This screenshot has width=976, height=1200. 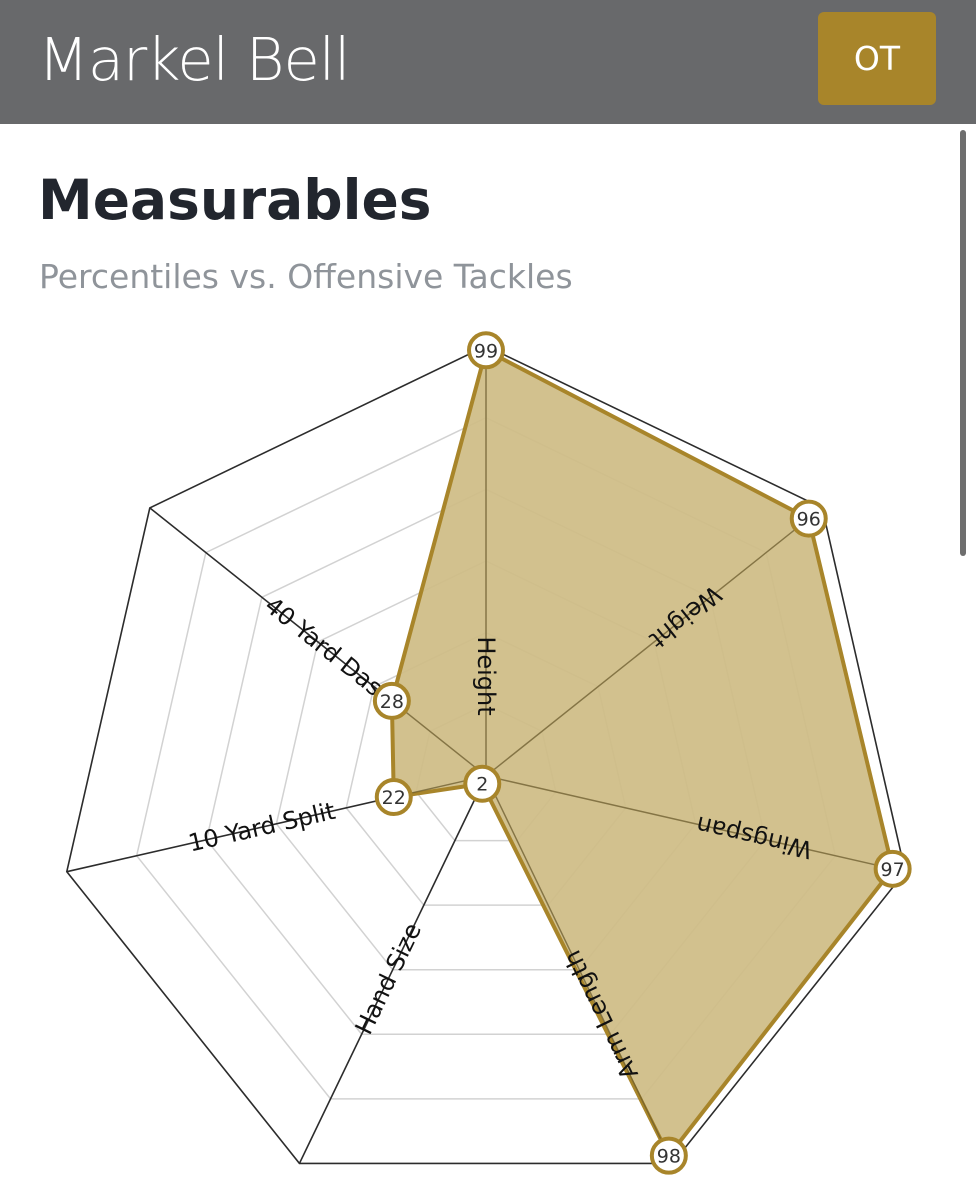 I want to click on data-label: 97, so click(x=893, y=870).